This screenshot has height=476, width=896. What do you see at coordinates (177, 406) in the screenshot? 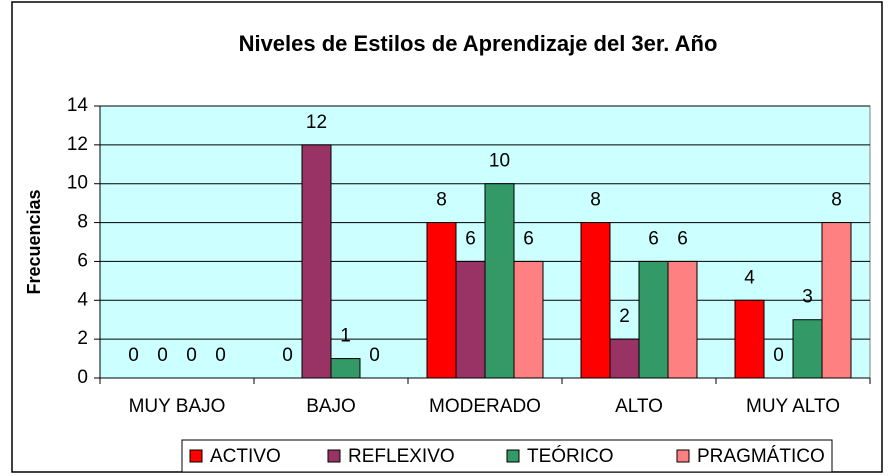
I see `x-tick-label: MUY BAJO` at bounding box center [177, 406].